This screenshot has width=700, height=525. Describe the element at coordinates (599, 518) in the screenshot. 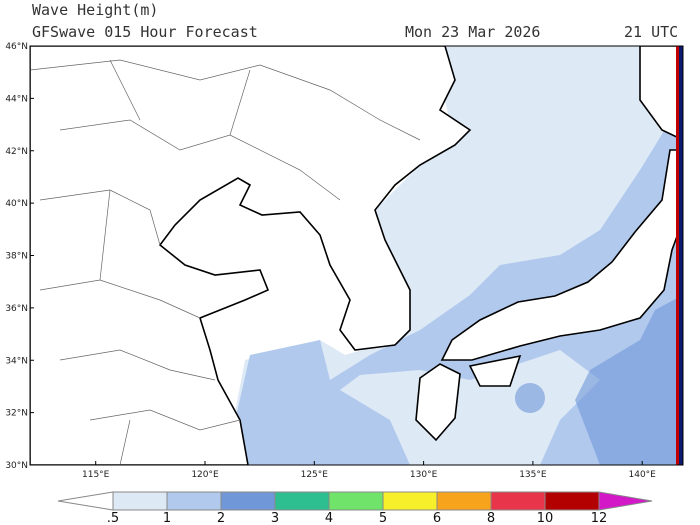

I see `colorbar-label: 12` at that location.